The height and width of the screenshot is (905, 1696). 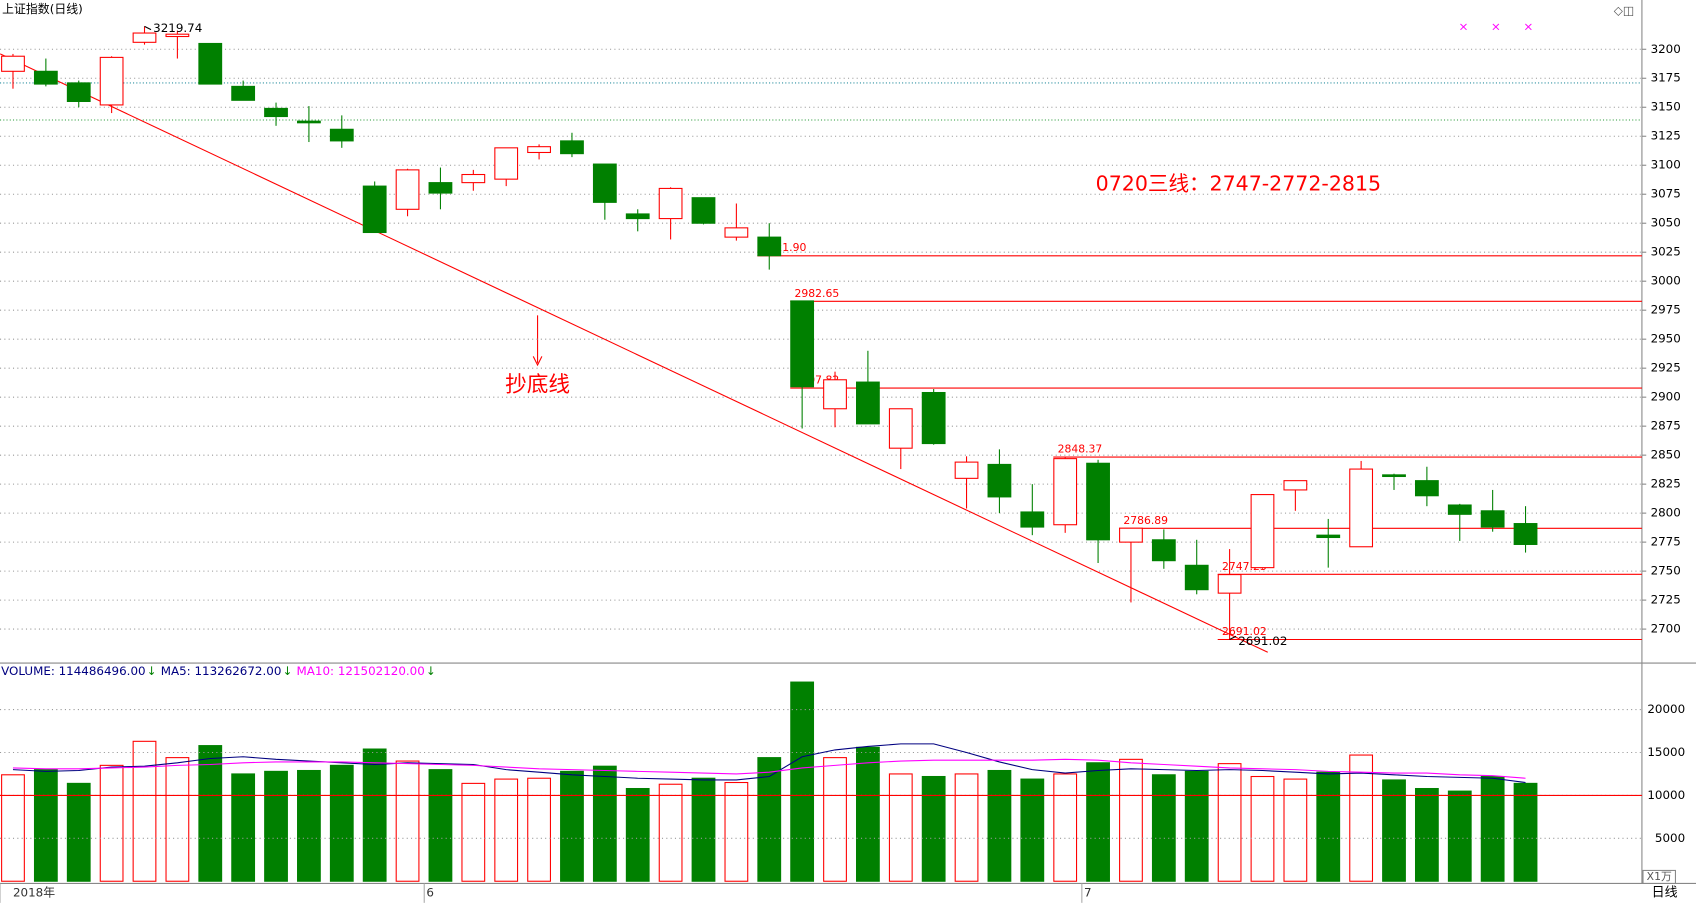 What do you see at coordinates (1666, 310) in the screenshot?
I see `y-tick-label: 2975` at bounding box center [1666, 310].